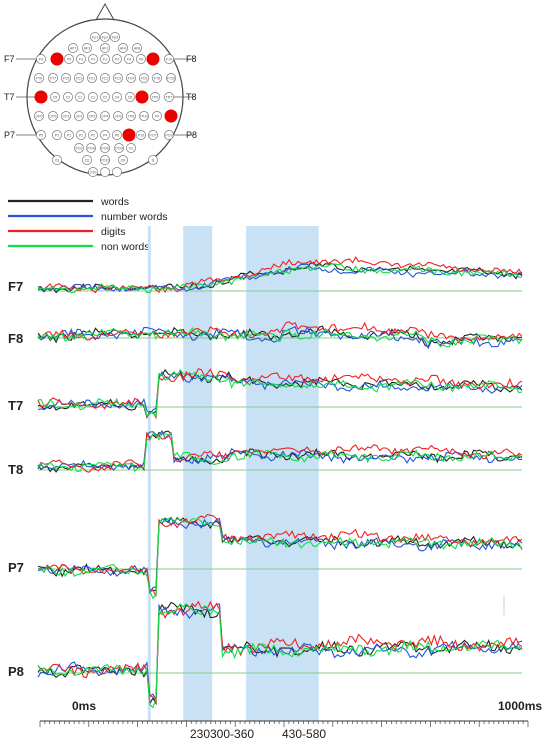  Describe the element at coordinates (125, 247) in the screenshot. I see `legend-label-non-words: non words` at that location.